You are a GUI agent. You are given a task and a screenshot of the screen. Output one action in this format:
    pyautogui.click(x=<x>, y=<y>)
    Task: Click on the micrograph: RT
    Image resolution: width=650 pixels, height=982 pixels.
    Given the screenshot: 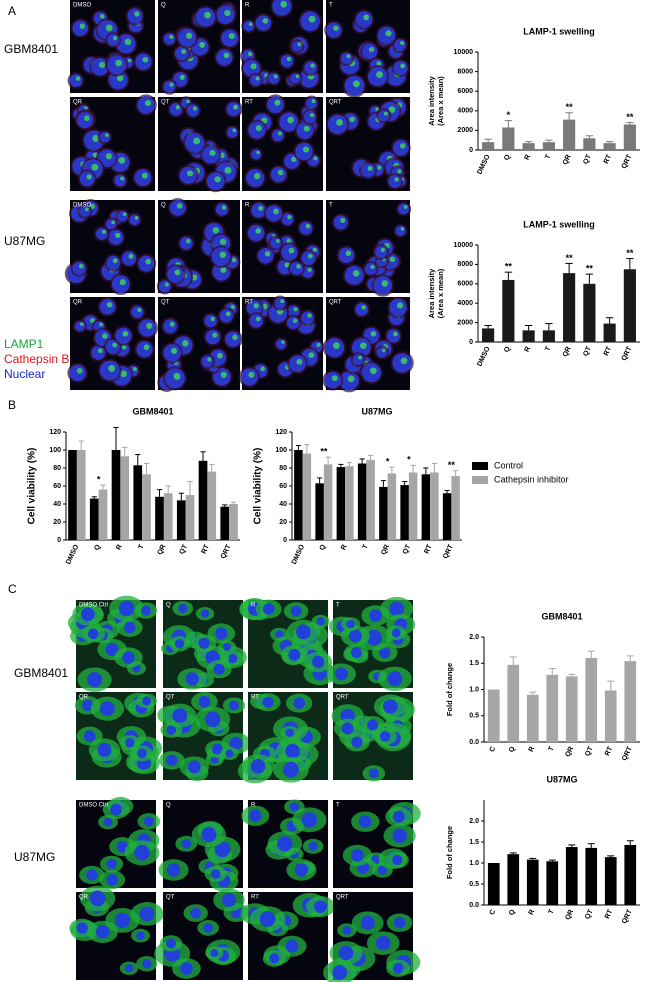 What is the action you would take?
    pyautogui.click(x=282, y=738)
    